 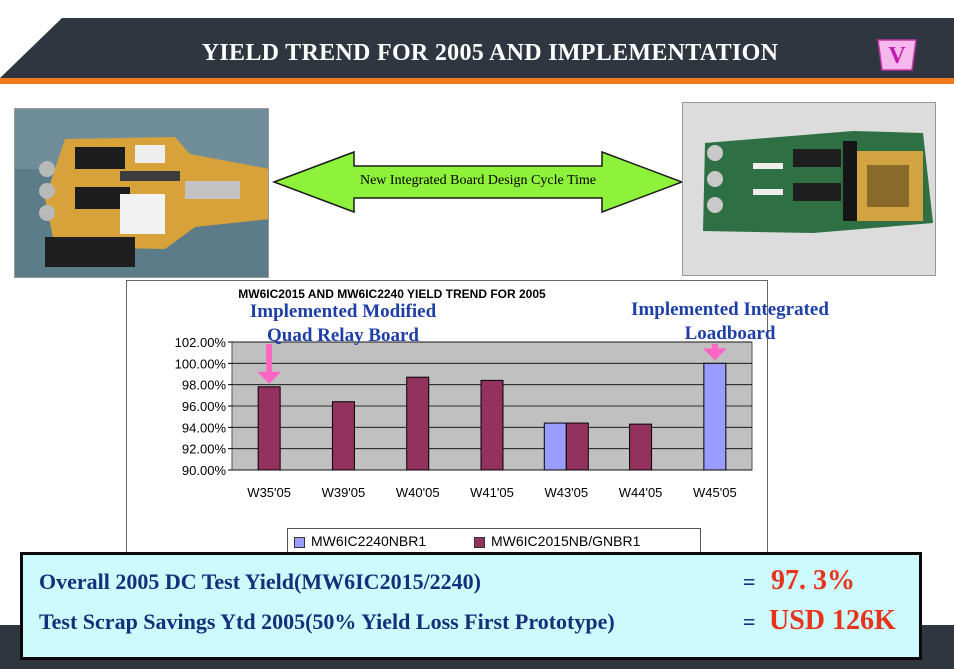 I want to click on arrow-label: New Integrated Board Design Cycle Time, so click(x=477, y=180).